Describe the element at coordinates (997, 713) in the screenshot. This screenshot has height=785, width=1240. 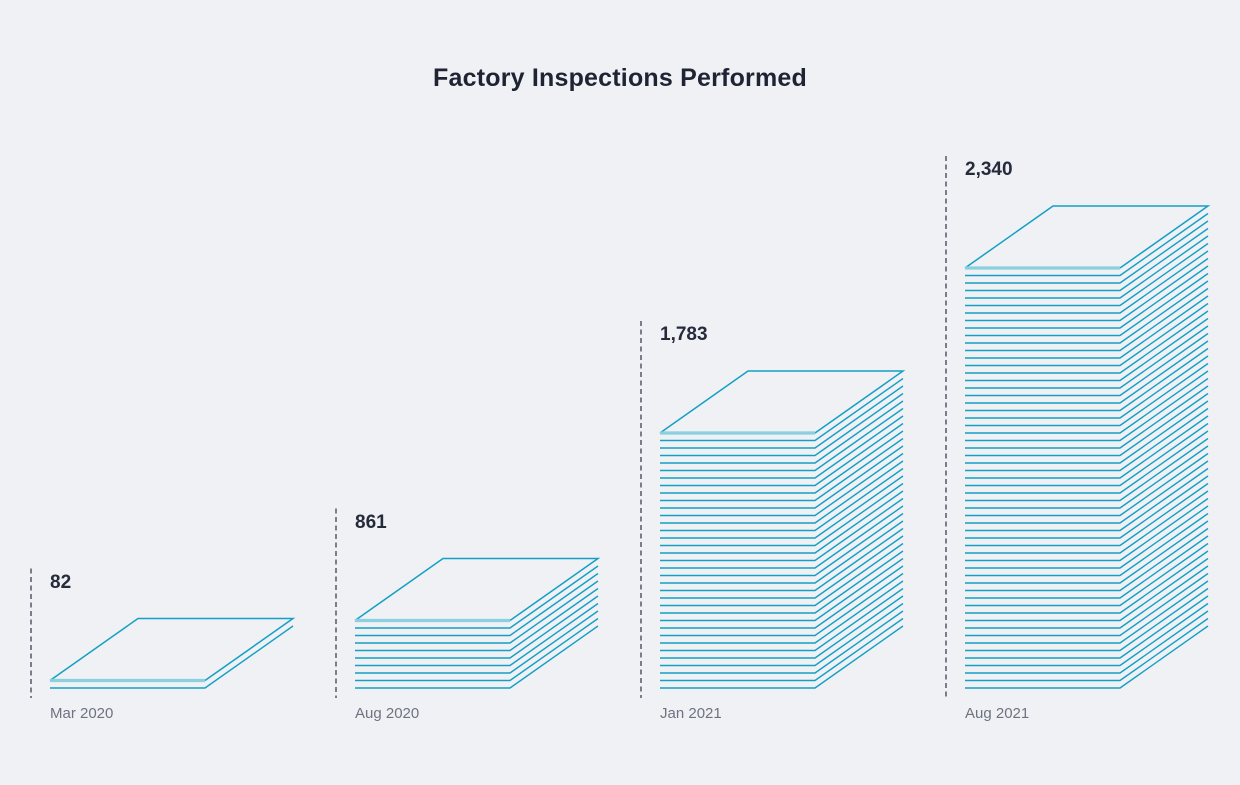
I see `category-label-aug-2021: Aug 2021` at that location.